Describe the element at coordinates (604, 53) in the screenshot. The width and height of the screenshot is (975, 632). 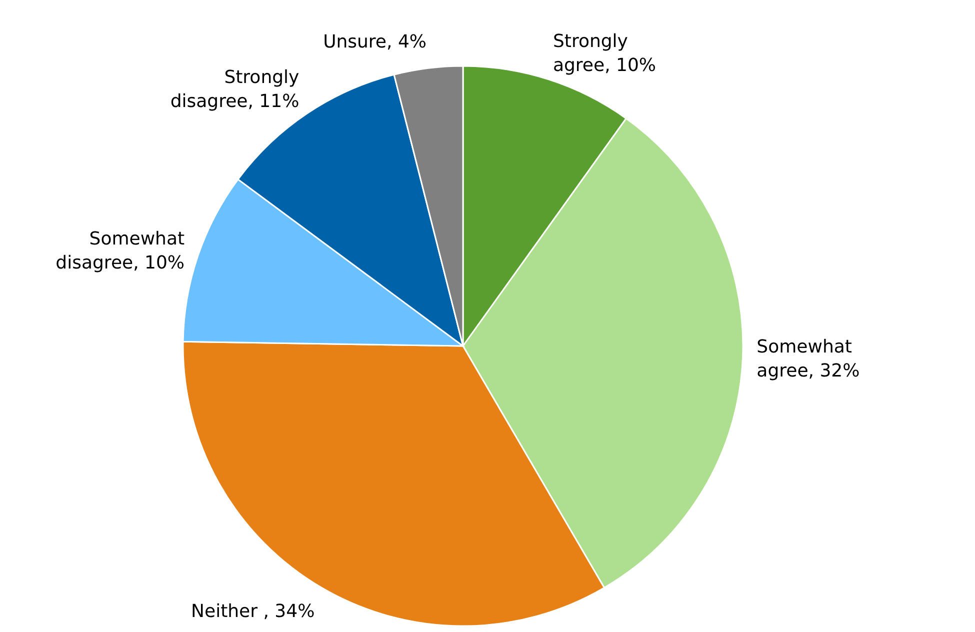
I see `slice-label: Strongly agree, 10%` at that location.